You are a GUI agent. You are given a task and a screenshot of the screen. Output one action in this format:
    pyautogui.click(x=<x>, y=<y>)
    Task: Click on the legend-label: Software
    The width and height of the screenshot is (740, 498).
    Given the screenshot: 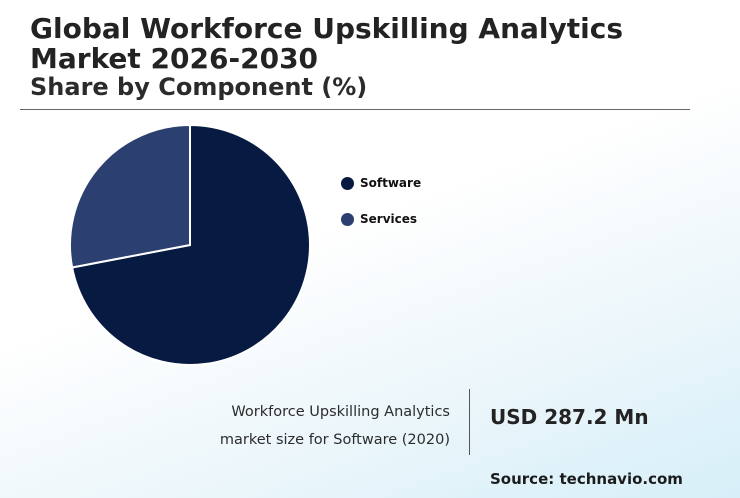 What is the action you would take?
    pyautogui.click(x=391, y=183)
    